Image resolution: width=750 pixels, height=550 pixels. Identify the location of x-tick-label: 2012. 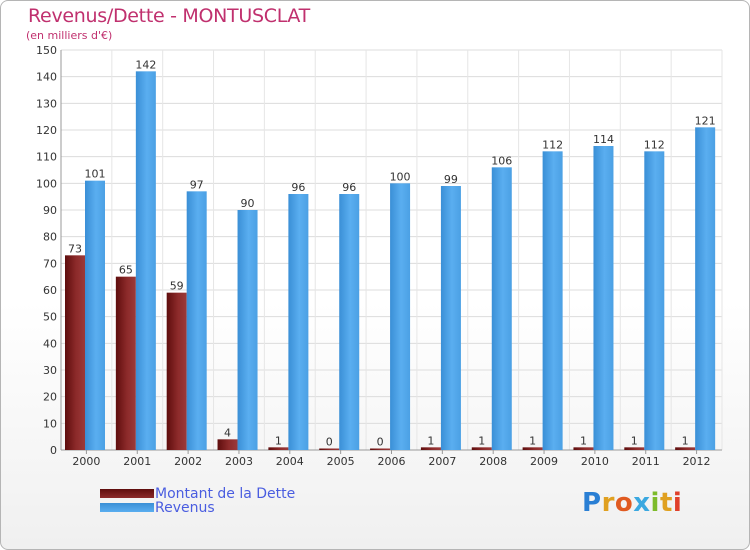
(697, 461).